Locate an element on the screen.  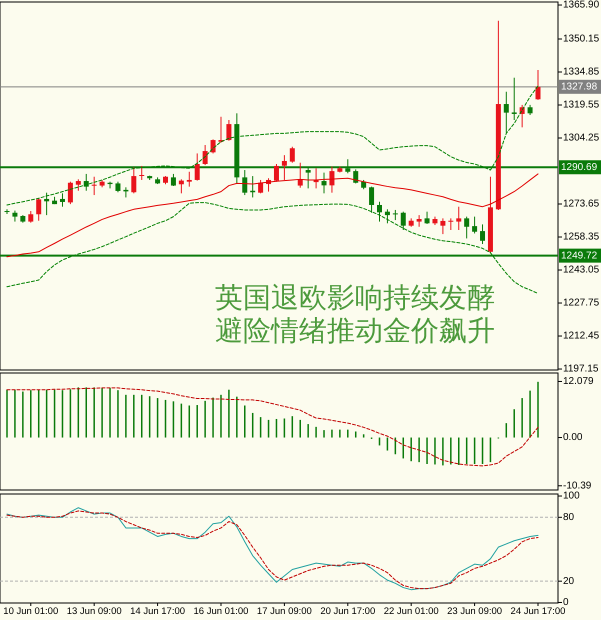
annotation: 避险情绪推动金价飙升 is located at coordinates (355, 330).